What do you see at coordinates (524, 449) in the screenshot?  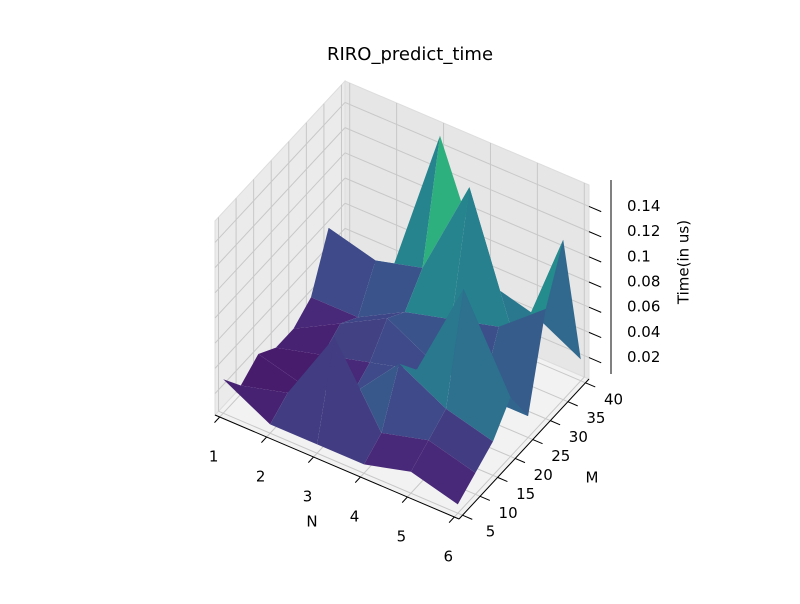 I see `y-axis` at bounding box center [524, 449].